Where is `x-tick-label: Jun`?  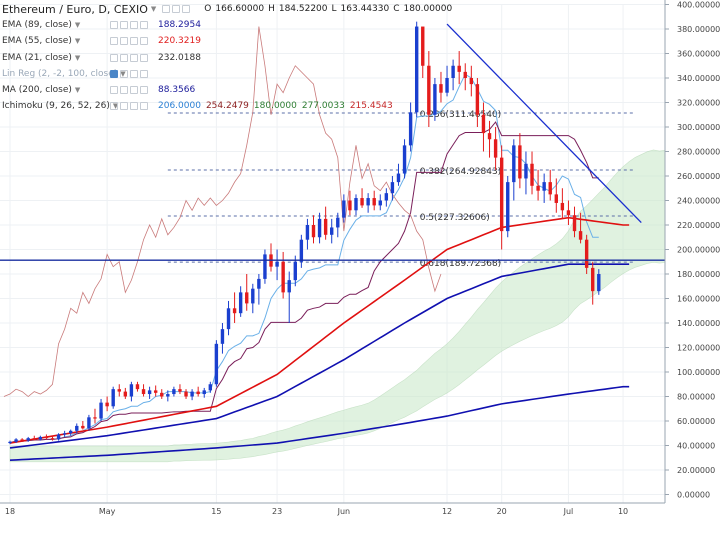 x-tick-label: Jun is located at coordinates (344, 511).